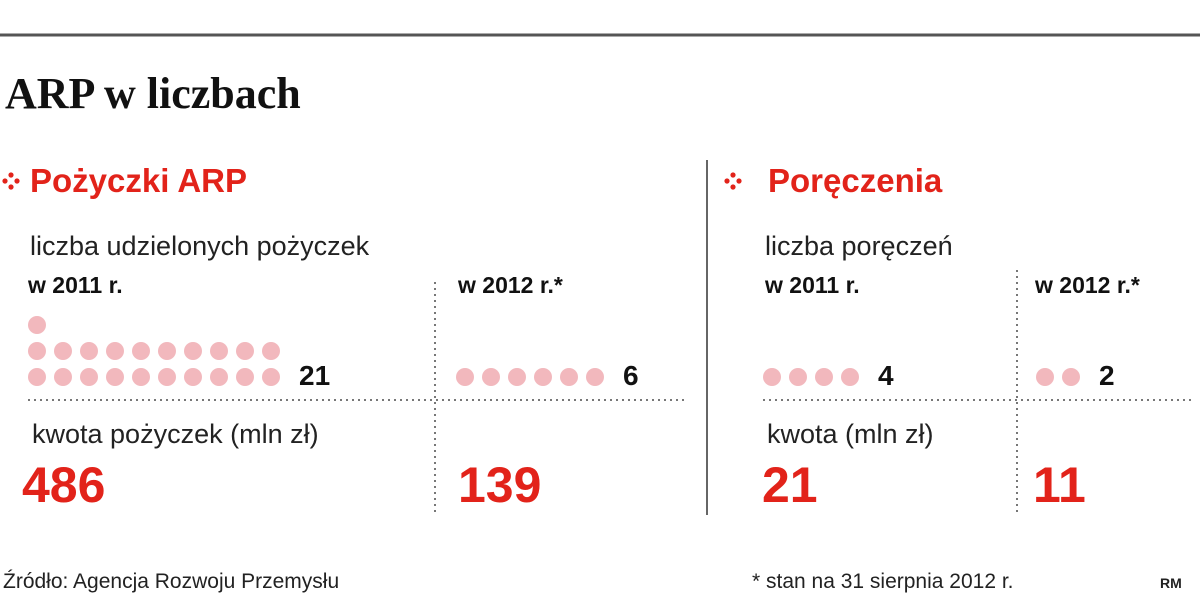 The height and width of the screenshot is (610, 1200). What do you see at coordinates (314, 375) in the screenshot?
I see `count-value: 21` at bounding box center [314, 375].